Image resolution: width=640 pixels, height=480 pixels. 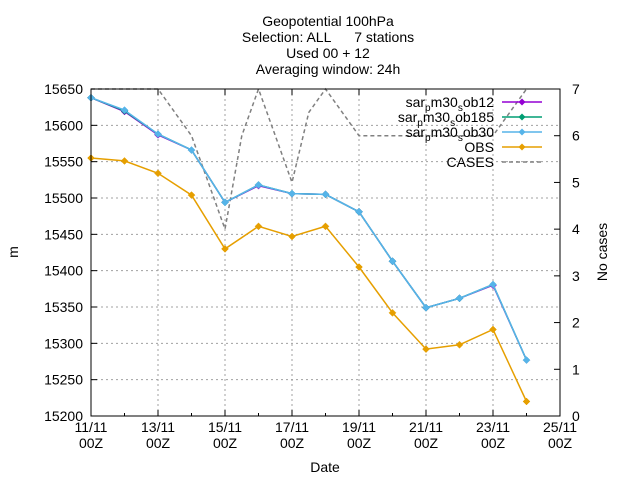 What do you see at coordinates (292, 427) in the screenshot?
I see `x-tick-label: 17/11` at bounding box center [292, 427].